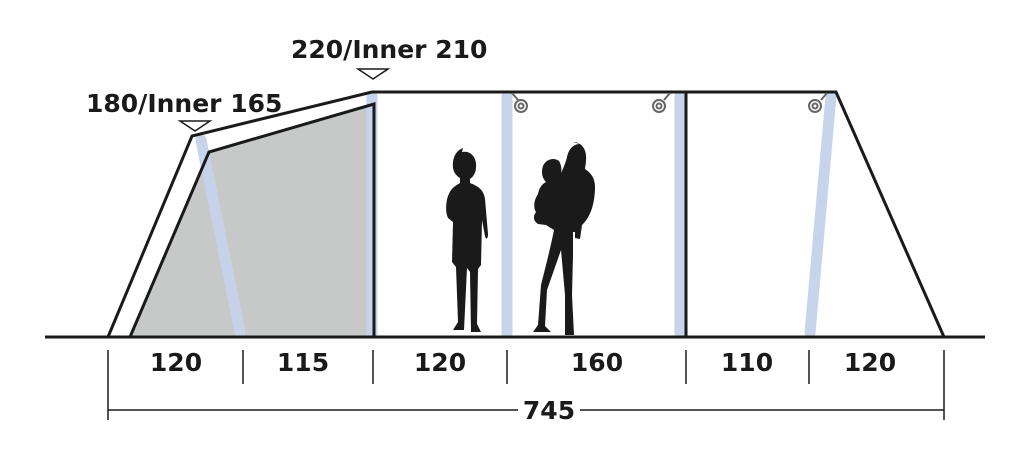 The image size is (1024, 468). What do you see at coordinates (526, 385) in the screenshot?
I see `section-dimension-ticks` at bounding box center [526, 385].